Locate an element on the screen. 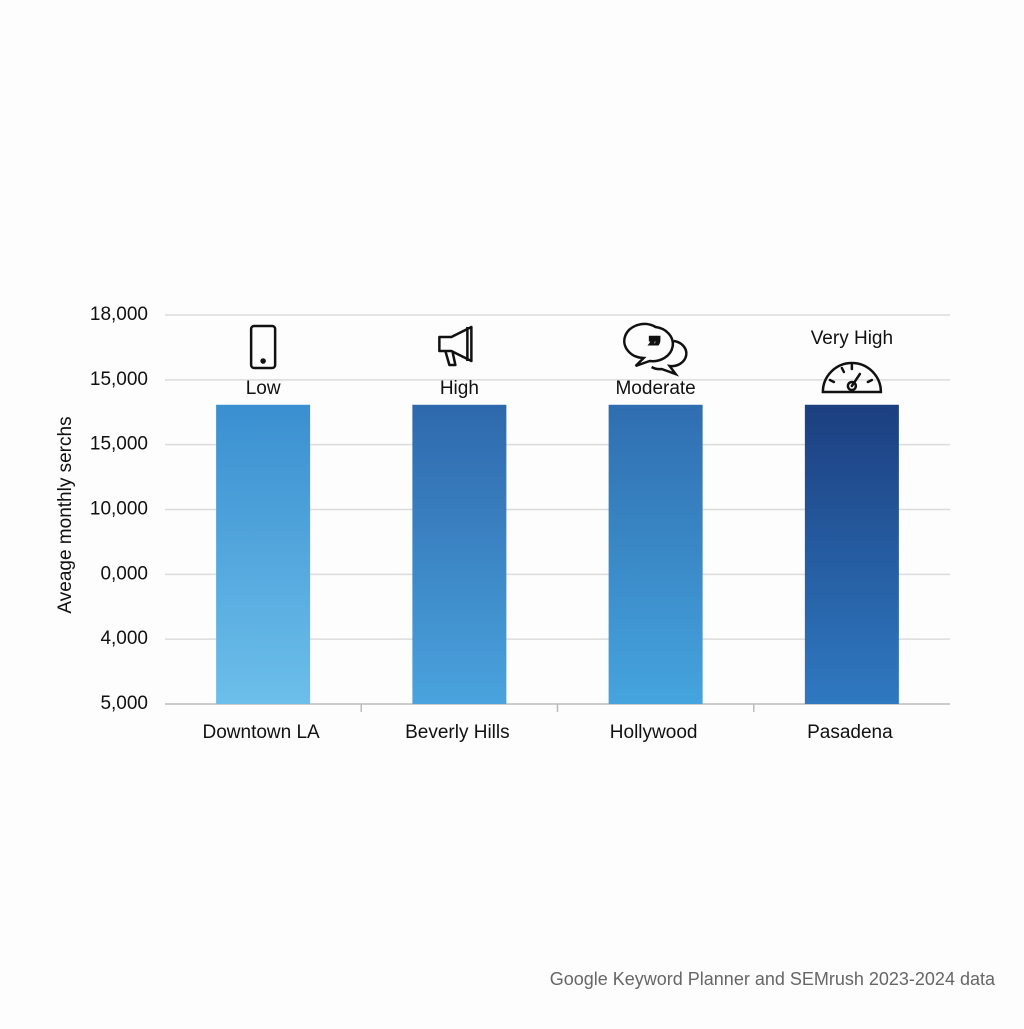  y-tick-label: 18,000 is located at coordinates (119, 314).